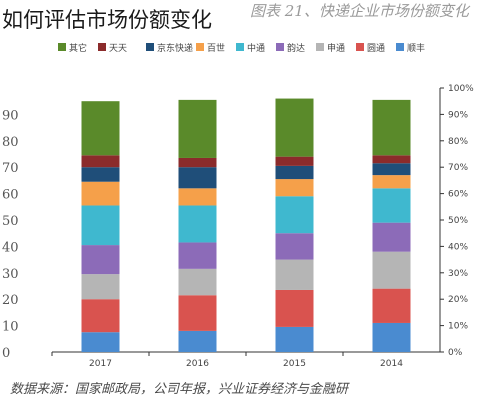 This screenshot has height=400, width=496. Describe the element at coordinates (455, 353) in the screenshot. I see `y-tick-label: 0%` at that location.